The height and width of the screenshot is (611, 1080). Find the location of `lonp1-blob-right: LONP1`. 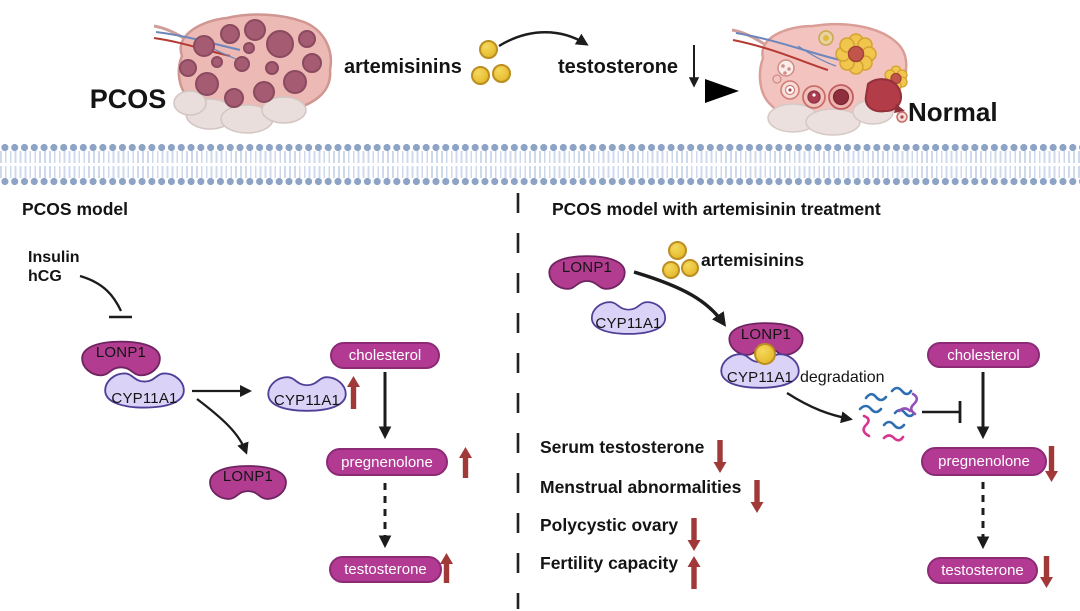

lonp1-blob-right: LONP1 is located at coordinates (587, 272).